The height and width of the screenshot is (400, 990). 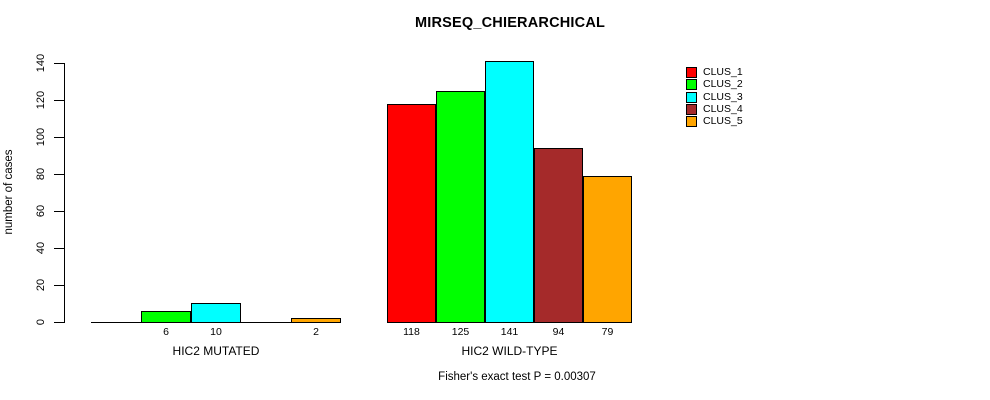 I want to click on legend-label-clus_4: CLUS_4, so click(x=723, y=109).